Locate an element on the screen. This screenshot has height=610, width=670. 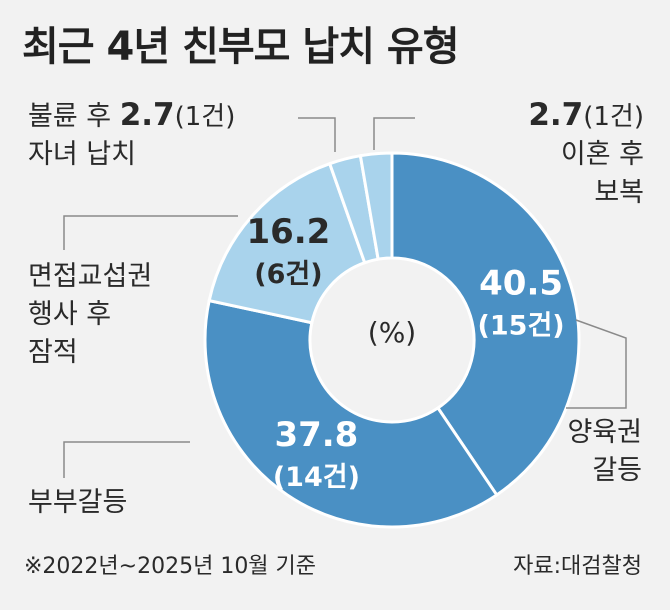
label-visitation: 면접교섭권 행사 후 잠적 is located at coordinates (90, 315).